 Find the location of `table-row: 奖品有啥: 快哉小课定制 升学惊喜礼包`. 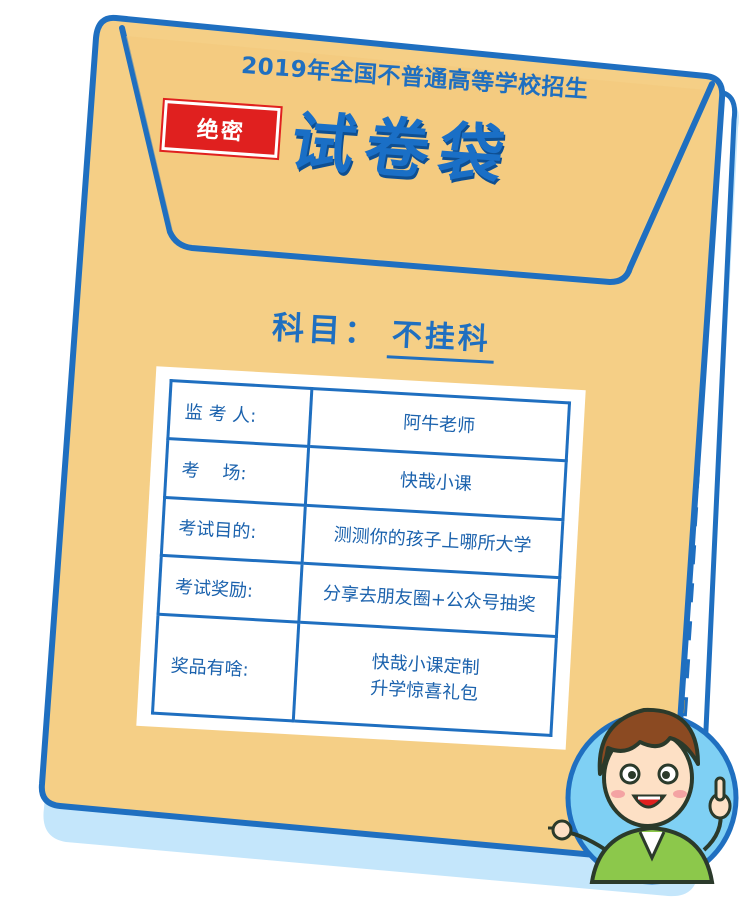

table-row: 奖品有啥: 快哉小课定制 升学惊喜礼包 is located at coordinates (354, 674).